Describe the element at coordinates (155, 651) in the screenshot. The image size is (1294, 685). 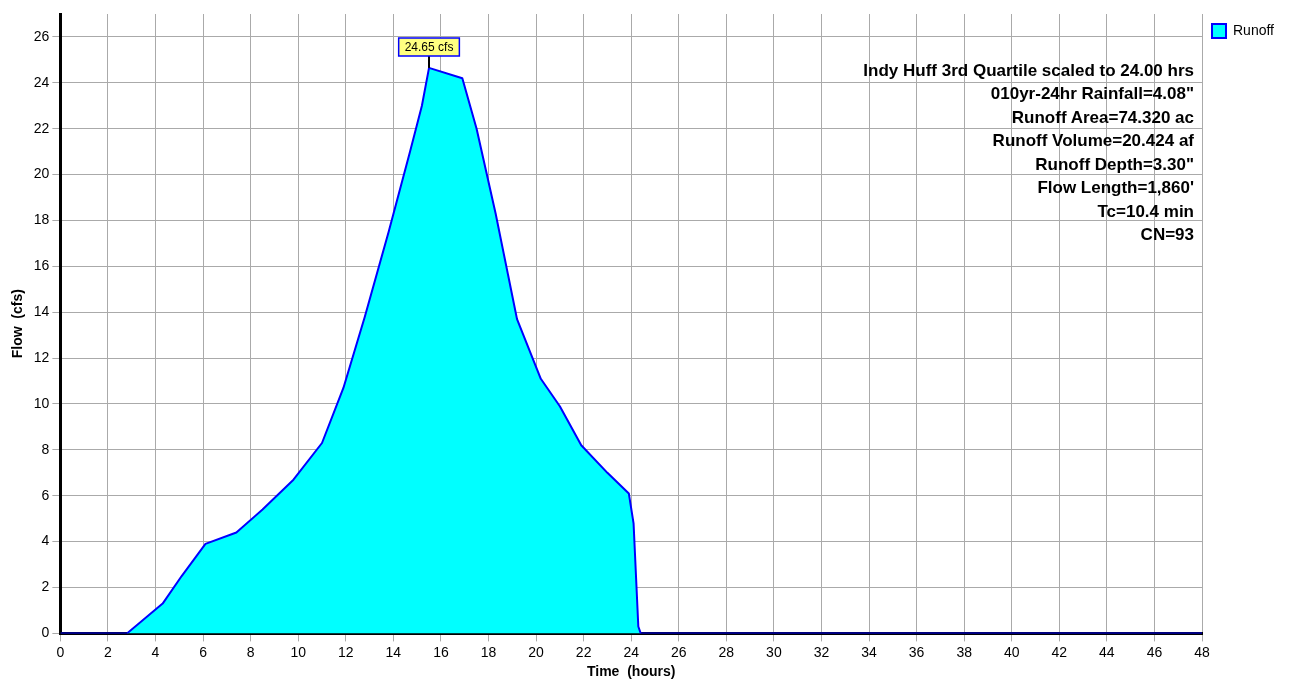
I see `x-tick-label: 4` at that location.